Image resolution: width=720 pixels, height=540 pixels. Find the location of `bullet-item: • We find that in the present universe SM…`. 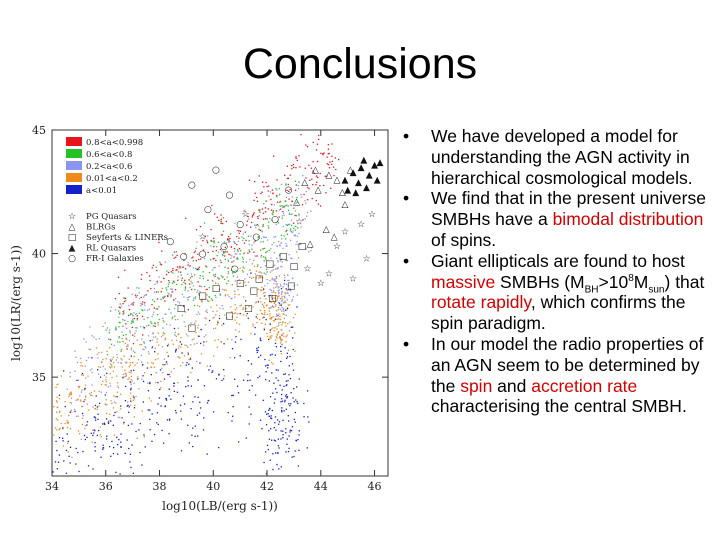

bullet-item: • We find that in the present universe SM… is located at coordinates (555, 219).